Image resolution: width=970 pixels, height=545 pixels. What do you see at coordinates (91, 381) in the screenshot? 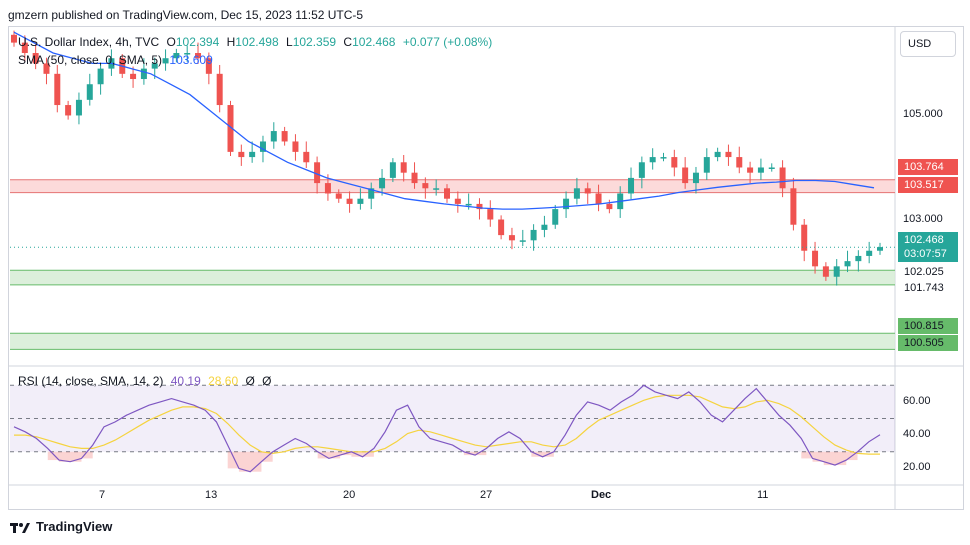
I see `rsi-label: RSI (14, close, SMA, 14, 2)` at bounding box center [91, 381].